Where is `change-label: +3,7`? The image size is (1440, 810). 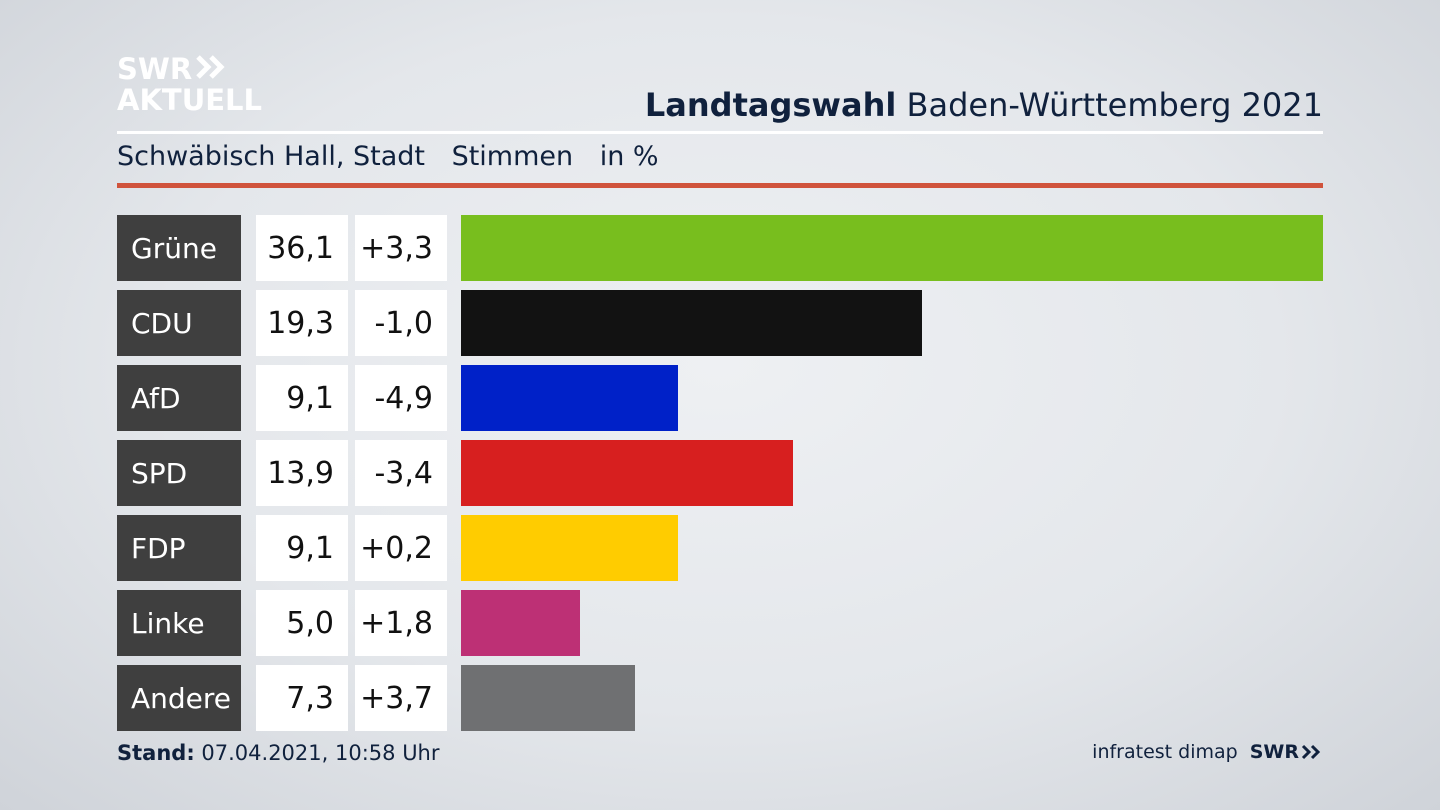 change-label: +3,7 is located at coordinates (401, 698).